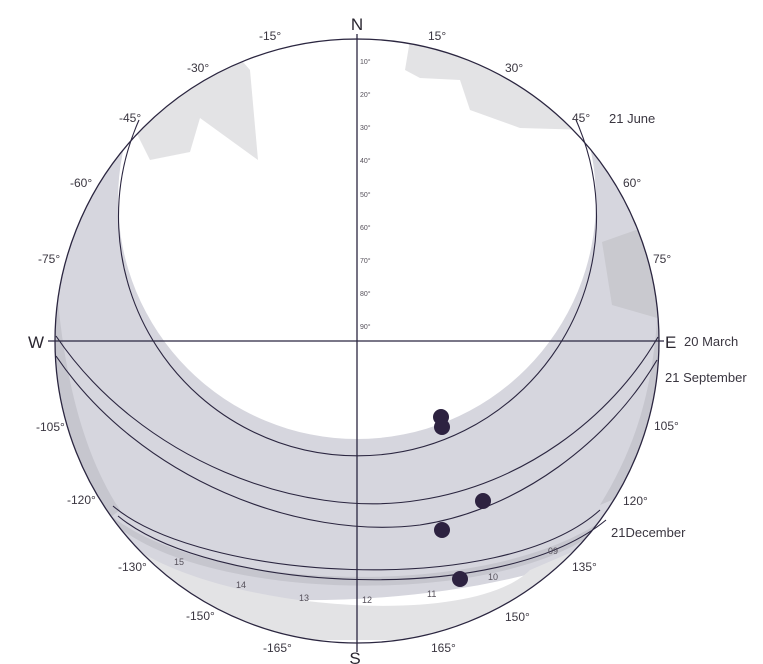  What do you see at coordinates (431, 594) in the screenshot?
I see `hour-label: 11` at bounding box center [431, 594].